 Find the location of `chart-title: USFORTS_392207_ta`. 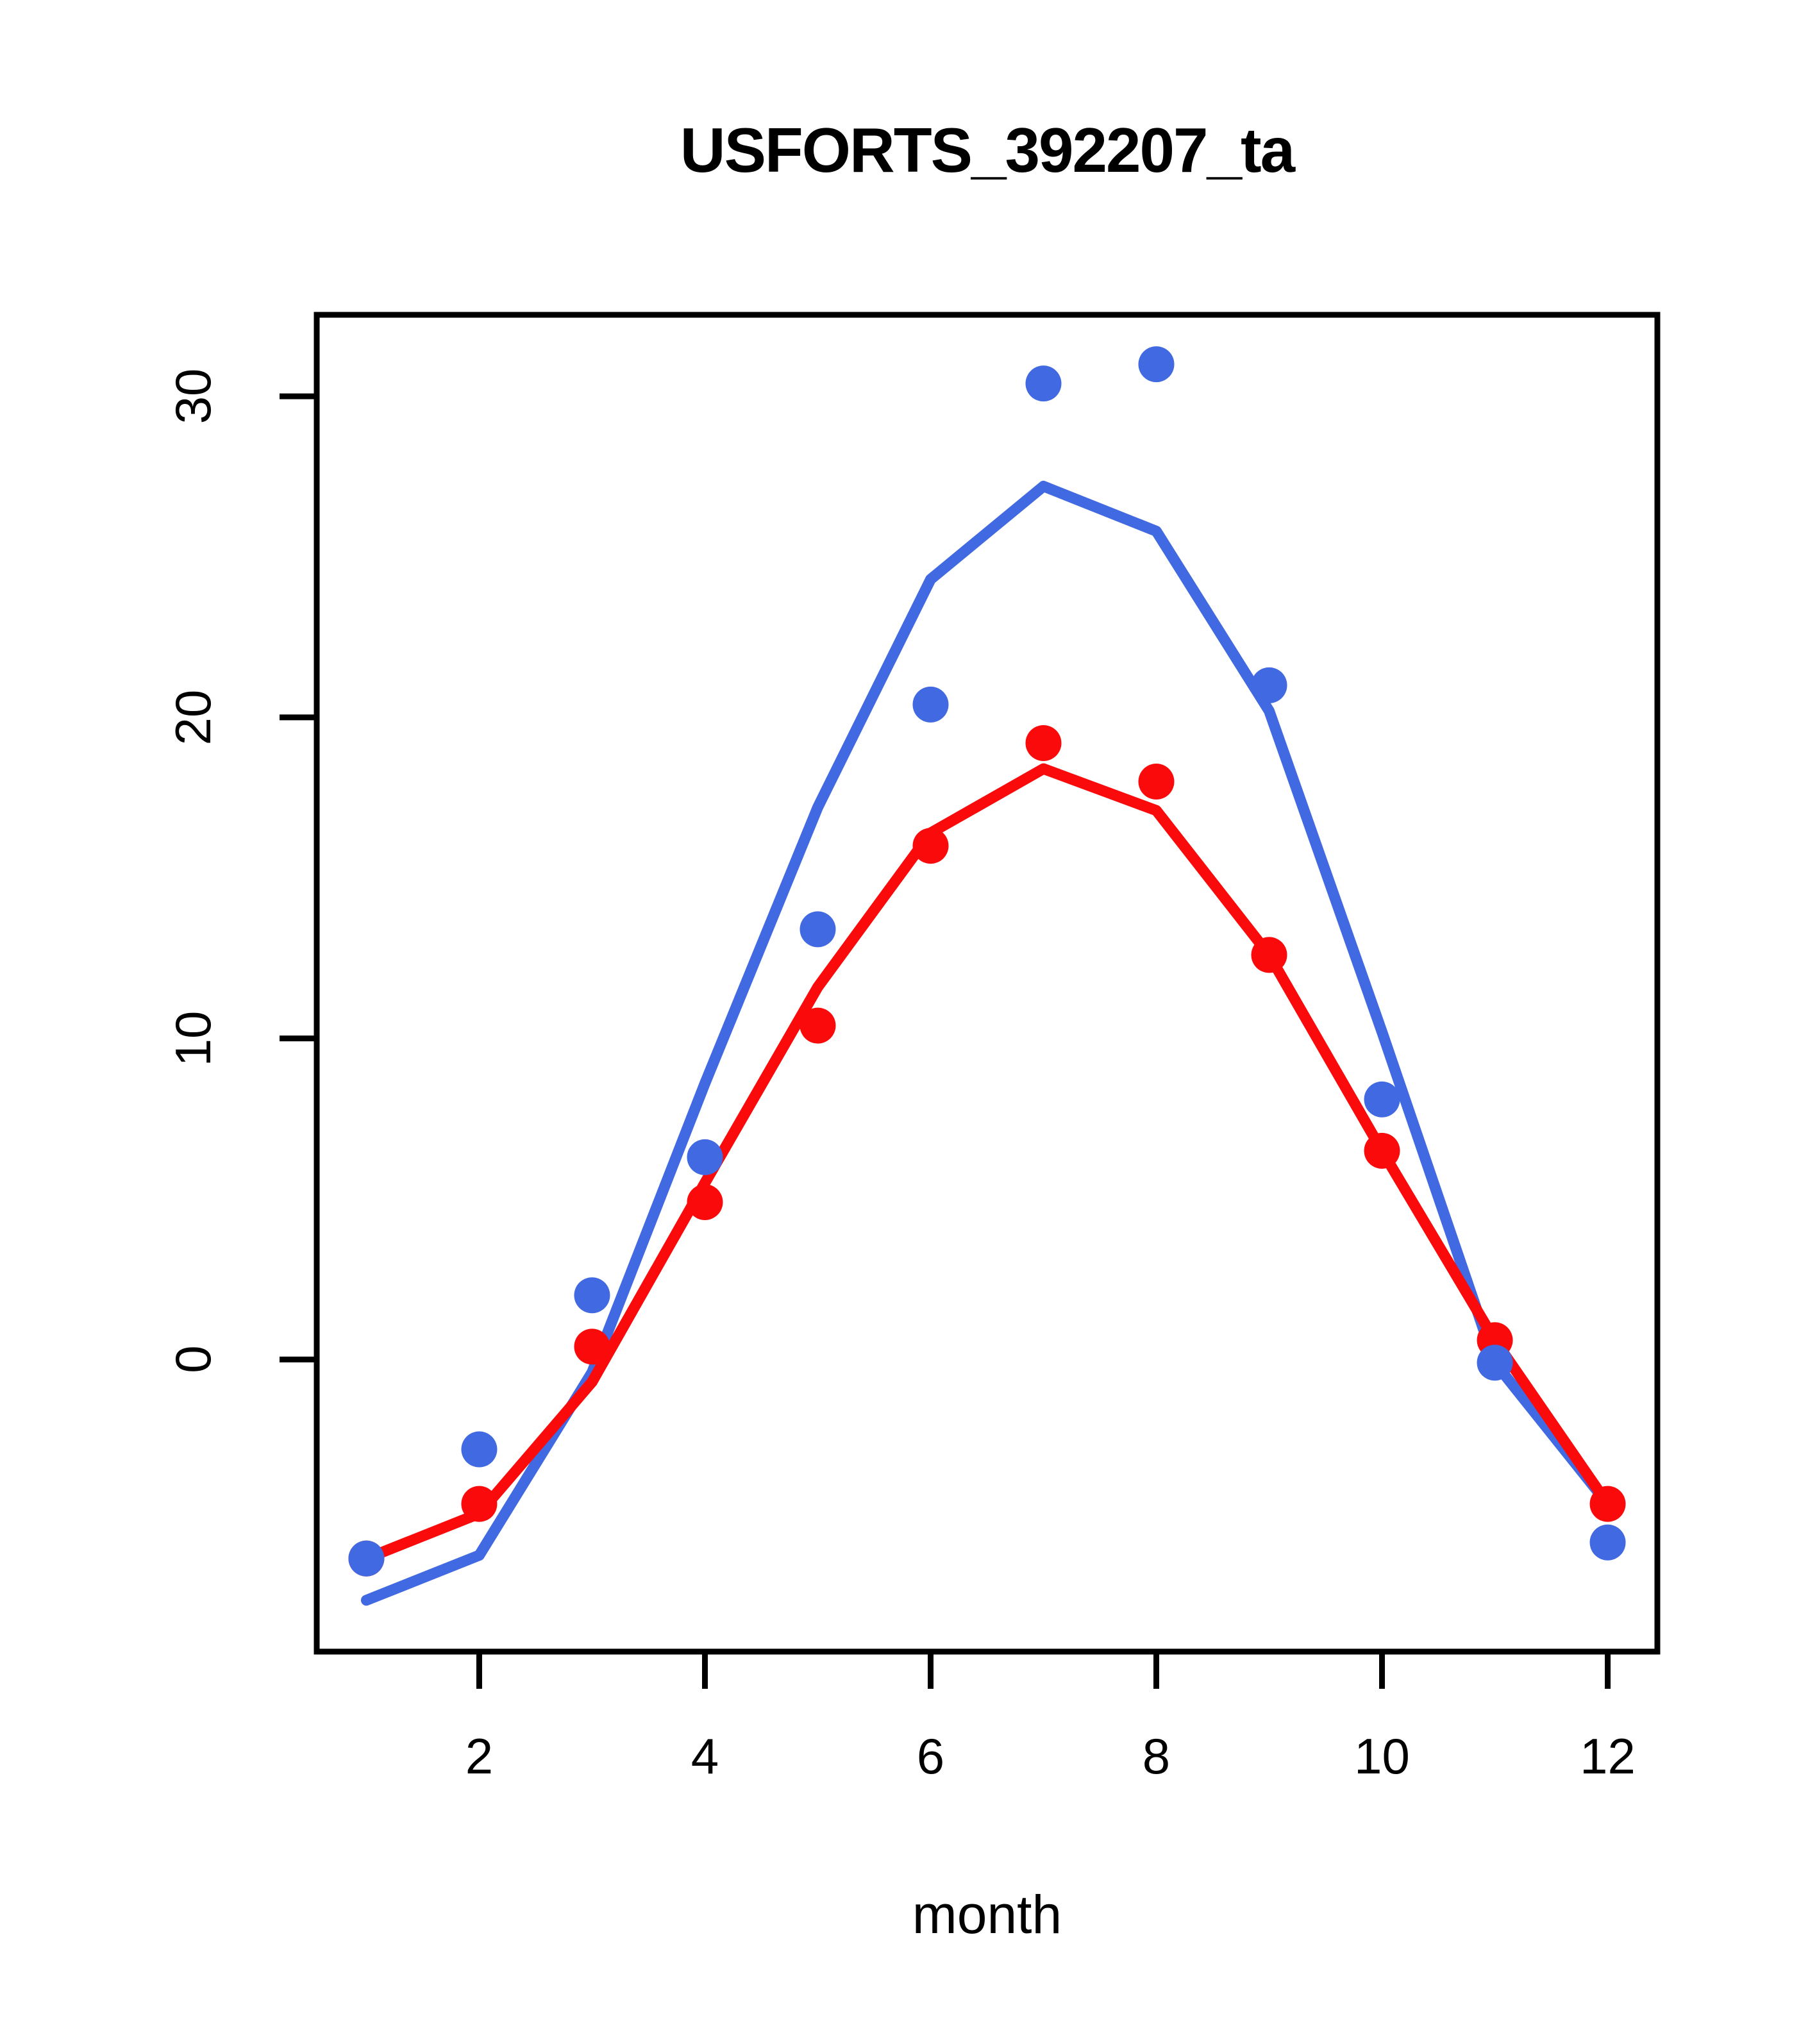

chart-title: USFORTS_392207_ta is located at coordinates (988, 150).